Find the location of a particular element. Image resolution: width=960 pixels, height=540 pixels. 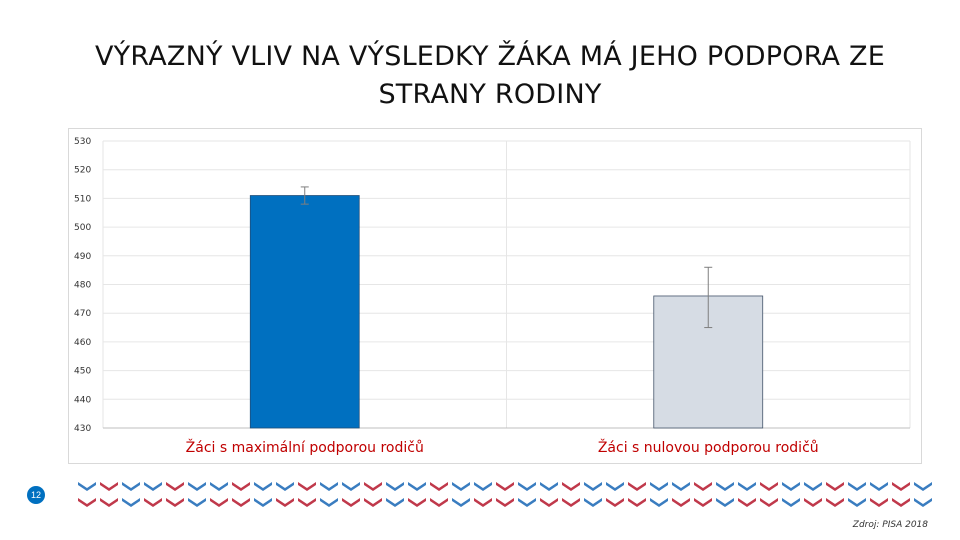

y-tick-label: 450 is located at coordinates (82, 372).